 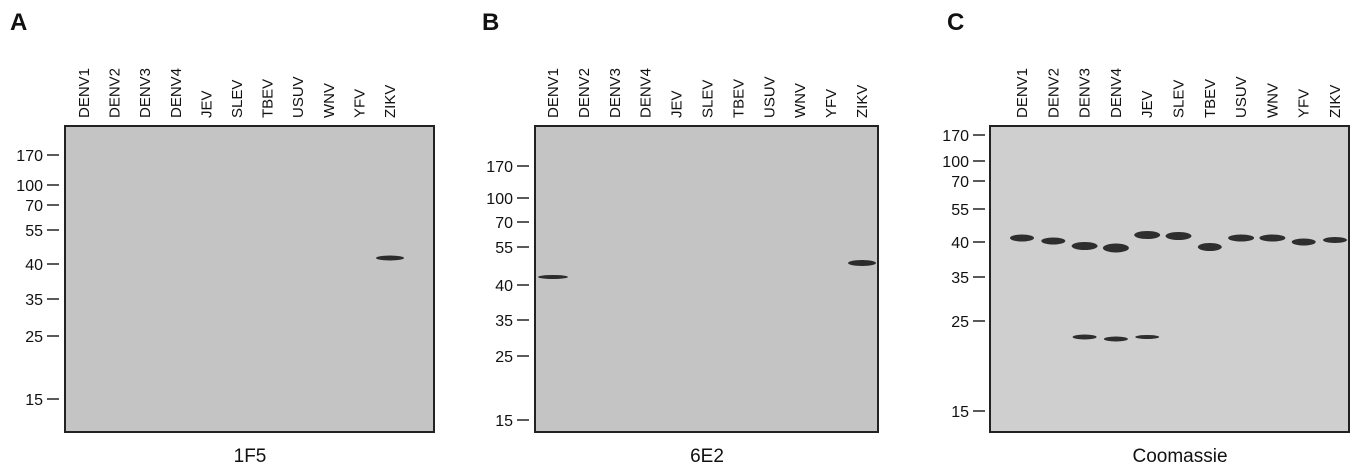 I want to click on caption: 1F5, so click(x=250, y=456).